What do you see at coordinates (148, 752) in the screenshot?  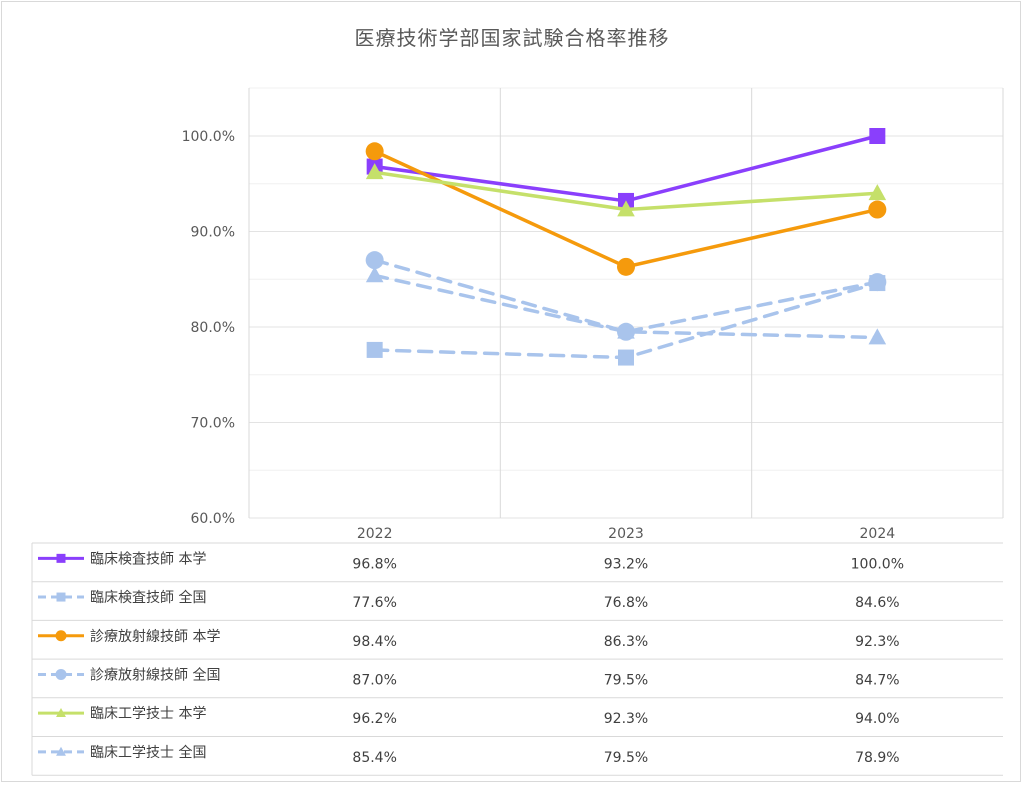 I see `legend-label: 臨床工学技士 全国` at bounding box center [148, 752].